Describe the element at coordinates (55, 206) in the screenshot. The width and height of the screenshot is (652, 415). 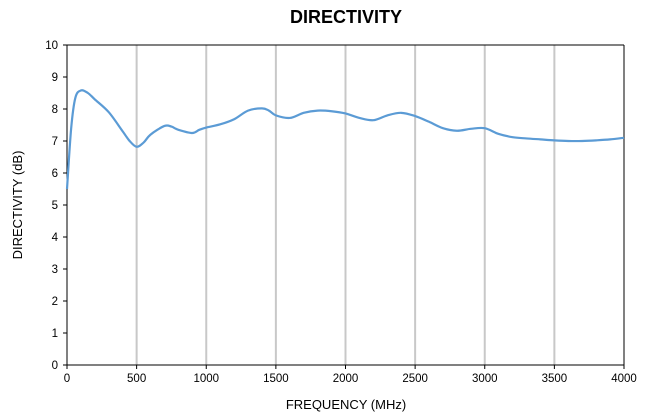
I see `y-tick-label-5: 5` at that location.